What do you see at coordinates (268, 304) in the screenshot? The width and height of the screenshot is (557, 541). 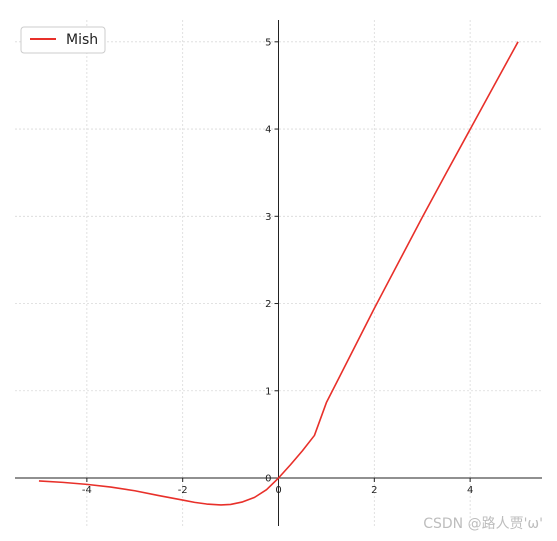 I see `y-tick-label: 2` at bounding box center [268, 304].